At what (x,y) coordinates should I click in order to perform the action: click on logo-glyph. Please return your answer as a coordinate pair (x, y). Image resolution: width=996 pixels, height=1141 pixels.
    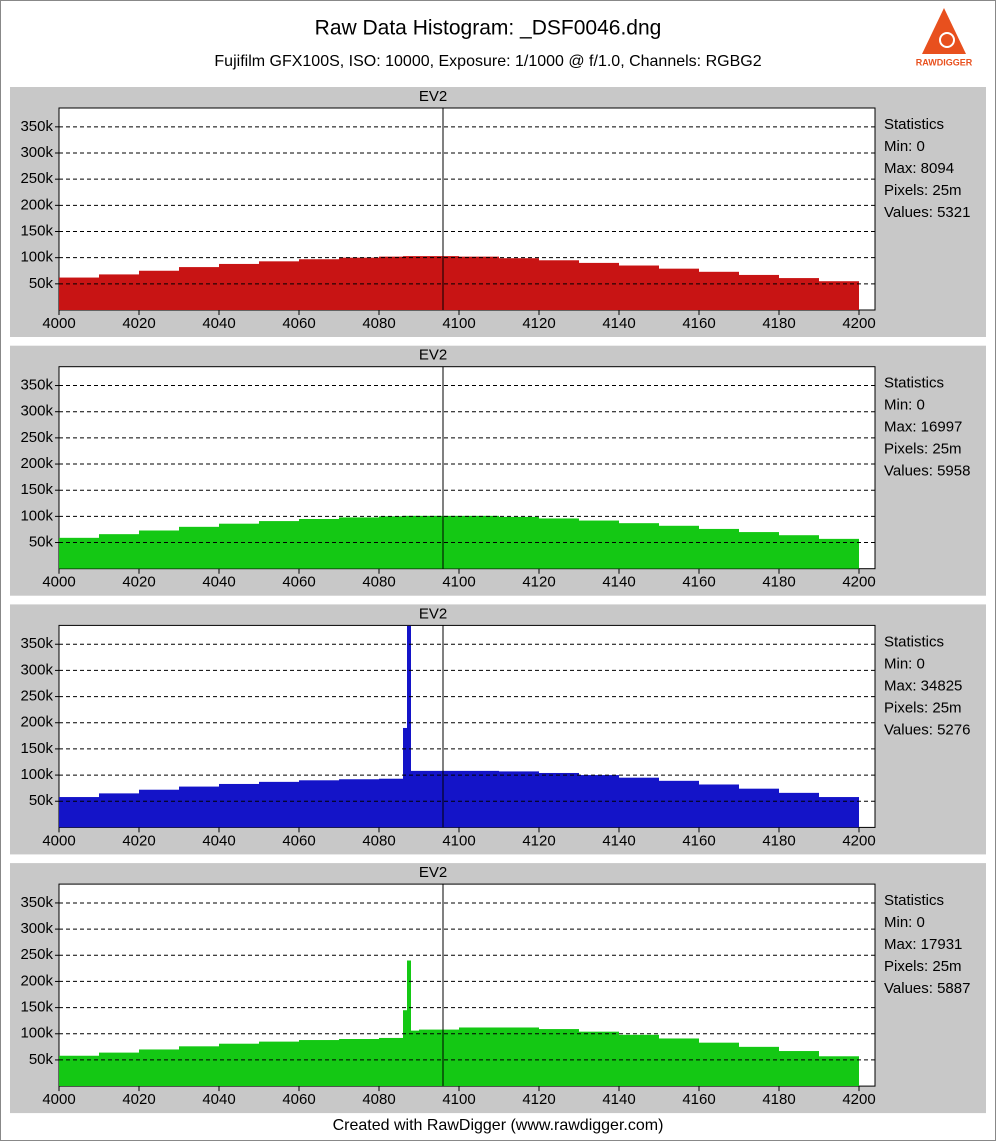
    Looking at the image, I should click on (947, 40).